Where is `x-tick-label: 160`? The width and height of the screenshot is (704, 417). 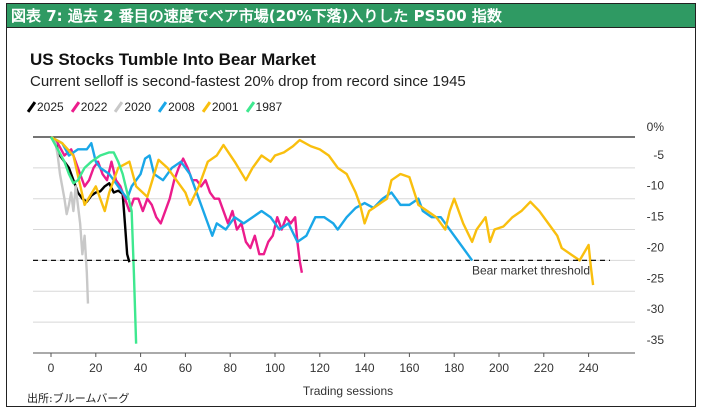 x-tick-label: 160 is located at coordinates (409, 368).